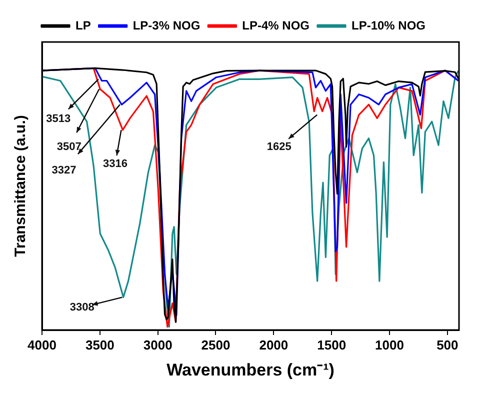 This screenshot has height=393, width=479. What do you see at coordinates (279, 146) in the screenshot?
I see `annotation: 1625` at bounding box center [279, 146].